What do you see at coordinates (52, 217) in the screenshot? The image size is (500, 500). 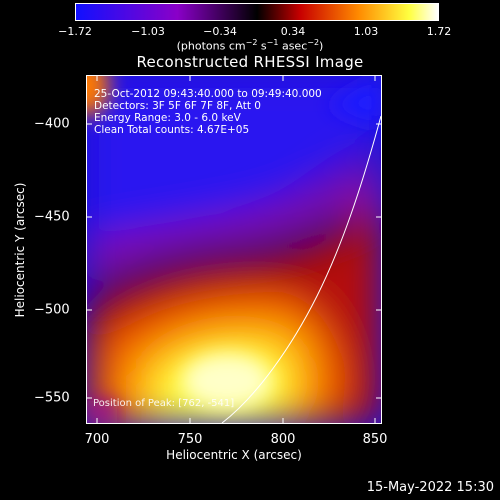 I see `y-tick-label: −450` at bounding box center [52, 217].